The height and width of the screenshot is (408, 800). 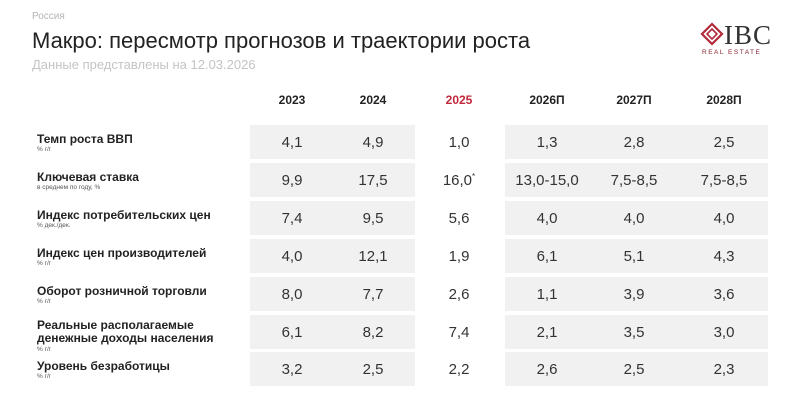 I want to click on cell: 4,1, so click(x=292, y=142).